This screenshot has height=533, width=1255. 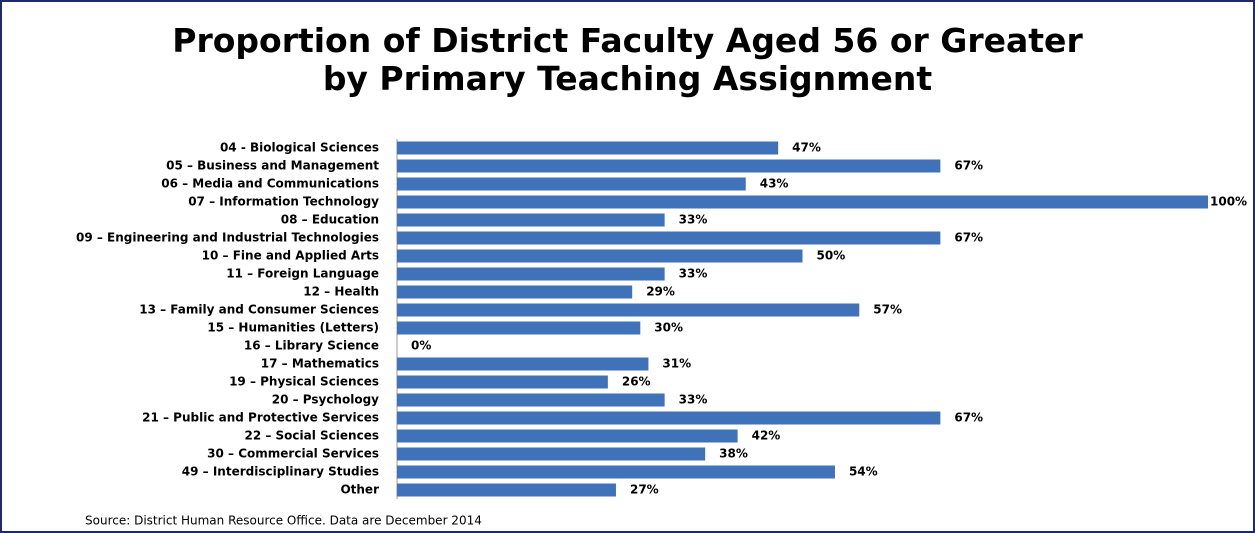 I want to click on category-label: 21 – Public and Protective Services, so click(x=260, y=418).